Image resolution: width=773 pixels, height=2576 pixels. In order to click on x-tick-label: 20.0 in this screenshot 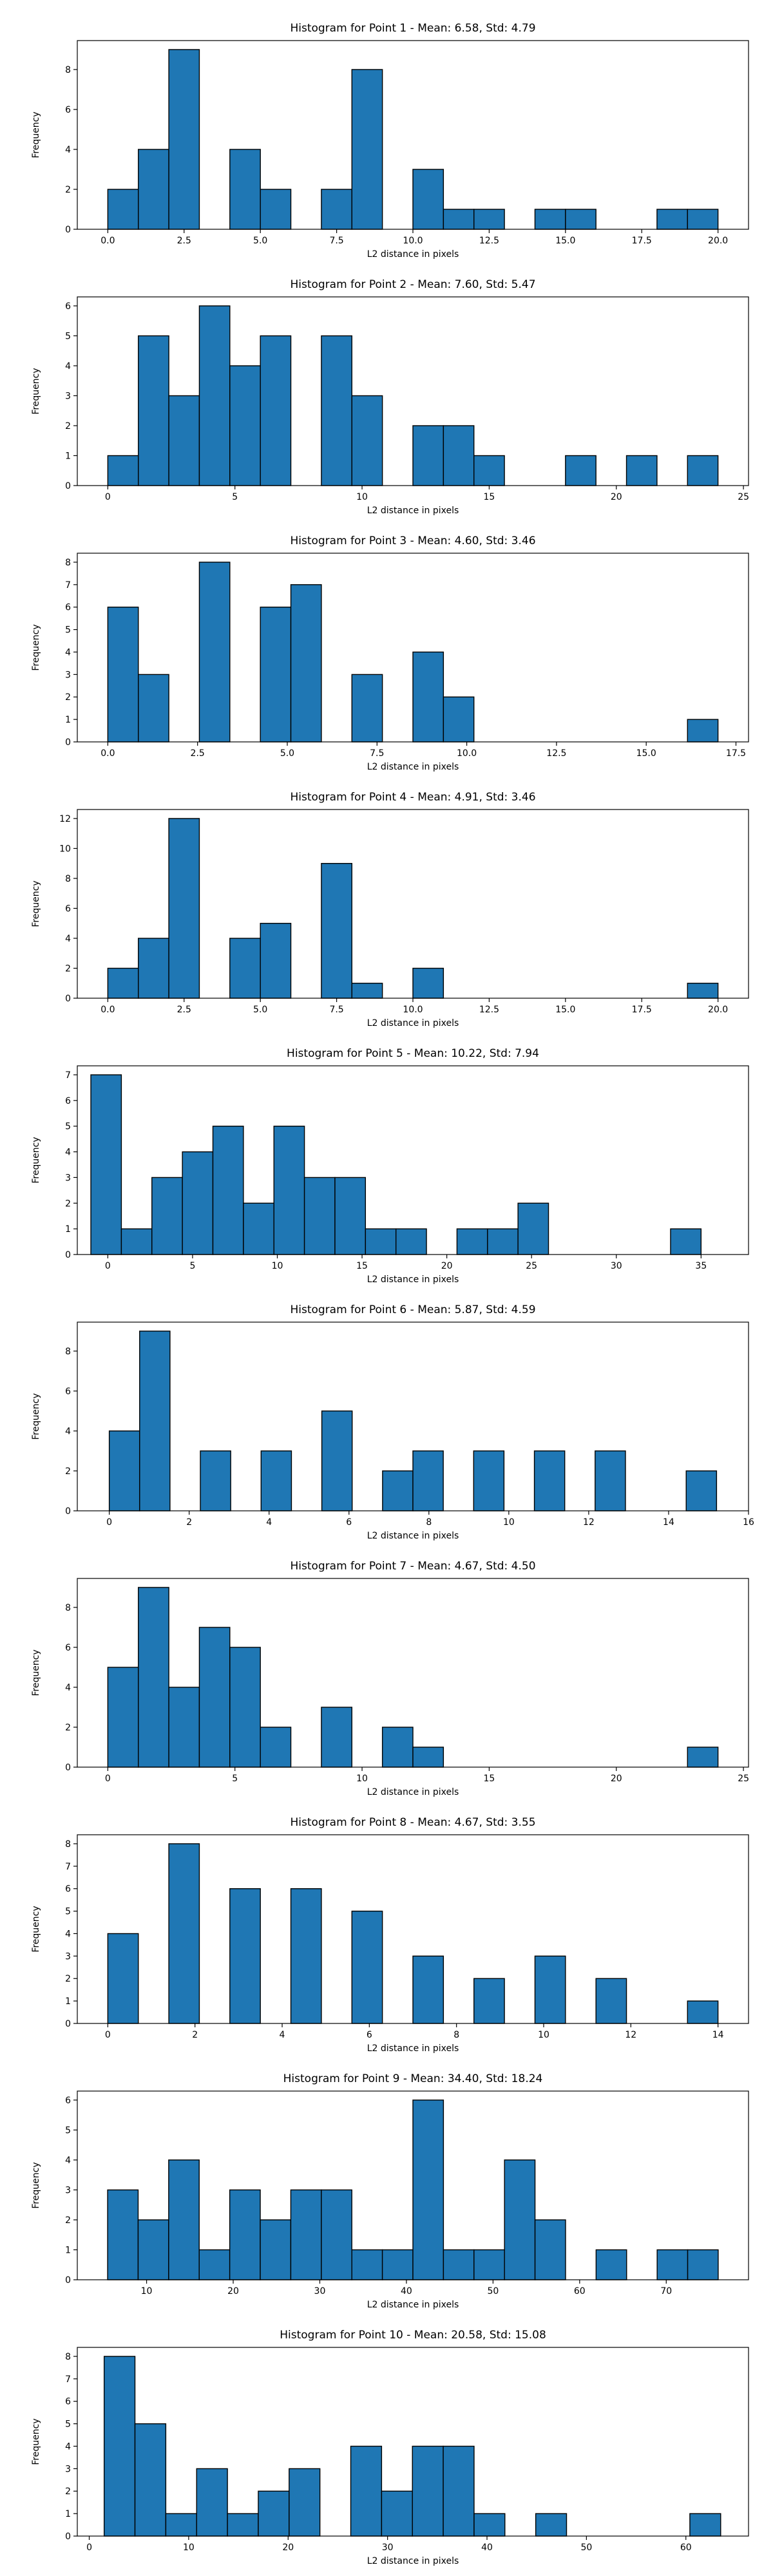, I will do `click(718, 241)`.